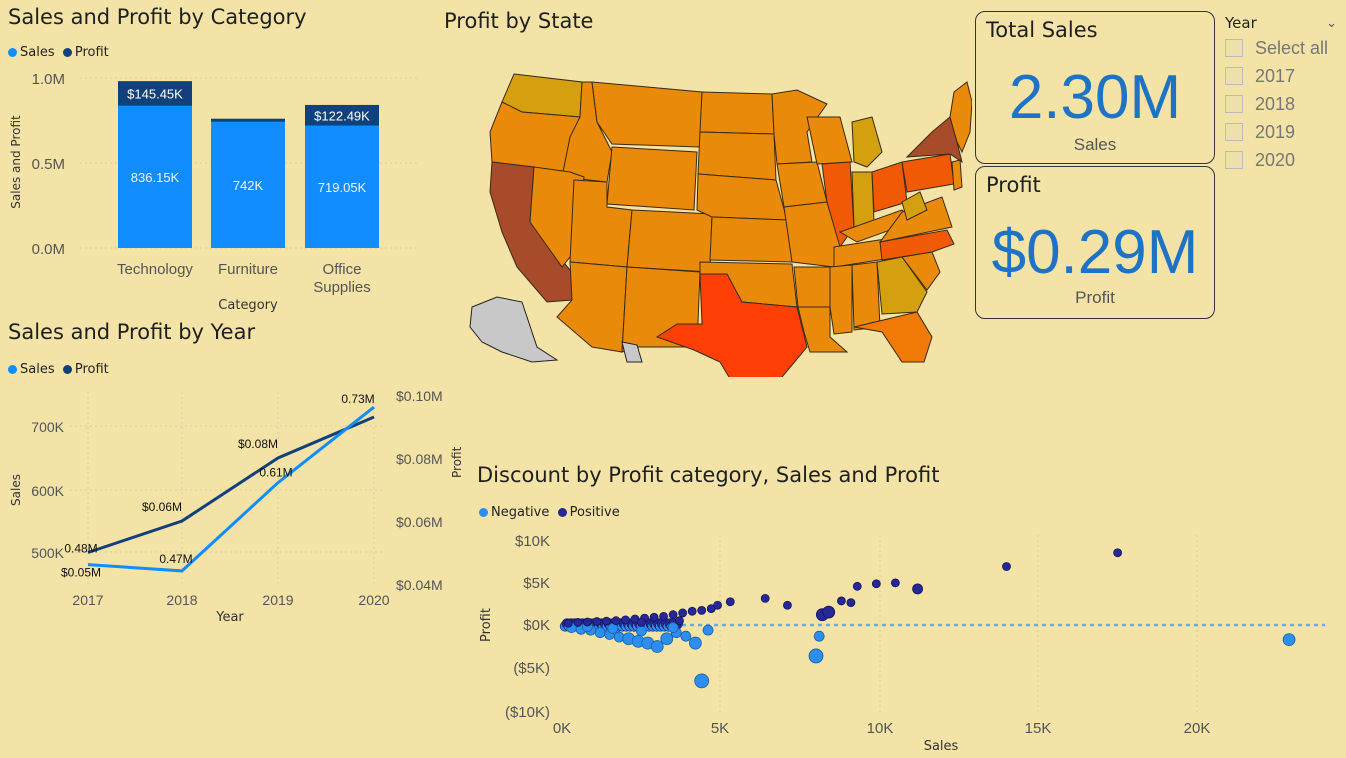  Describe the element at coordinates (419, 459) in the screenshot. I see `line-y2tick-2: $0.08M` at that location.